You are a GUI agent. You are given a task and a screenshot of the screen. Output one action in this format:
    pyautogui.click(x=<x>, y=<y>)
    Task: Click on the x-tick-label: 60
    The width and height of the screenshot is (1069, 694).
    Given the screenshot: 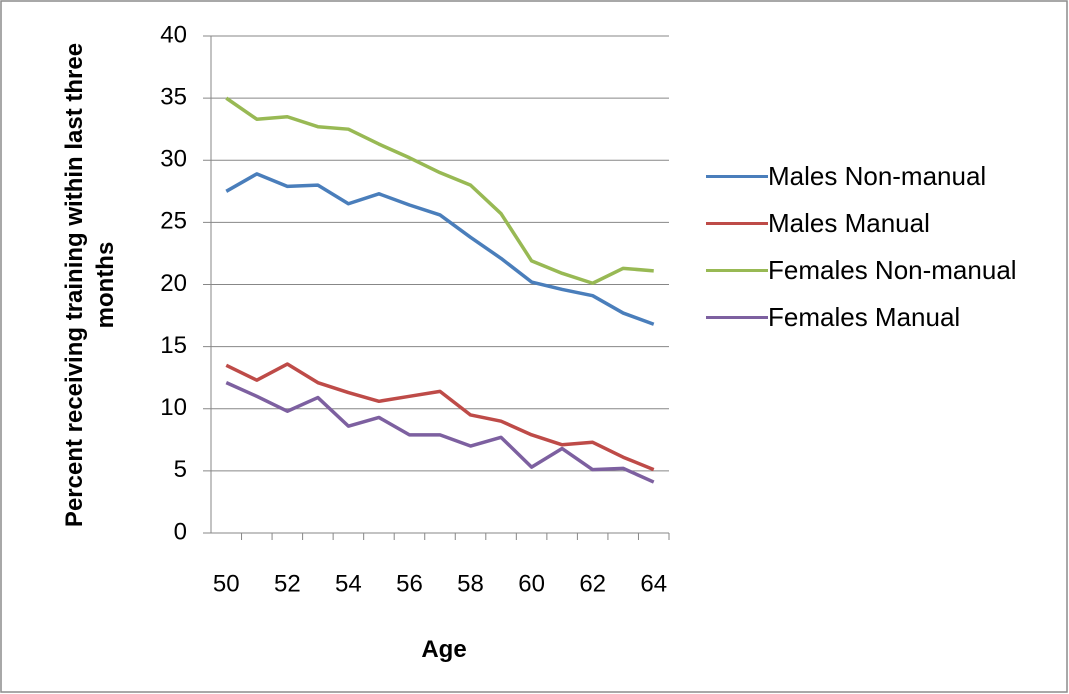 What is the action you would take?
    pyautogui.click(x=531, y=583)
    